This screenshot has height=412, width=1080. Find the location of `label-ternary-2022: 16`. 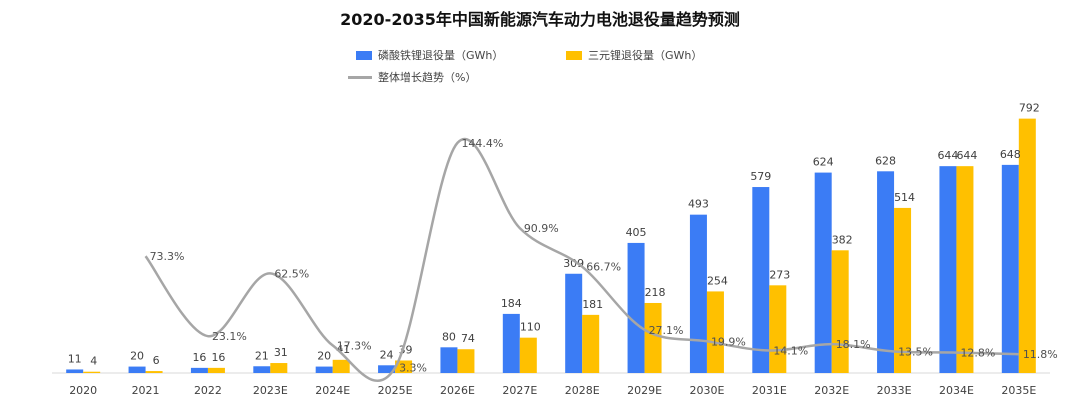

label-ternary-2022: 16 is located at coordinates (218, 357).